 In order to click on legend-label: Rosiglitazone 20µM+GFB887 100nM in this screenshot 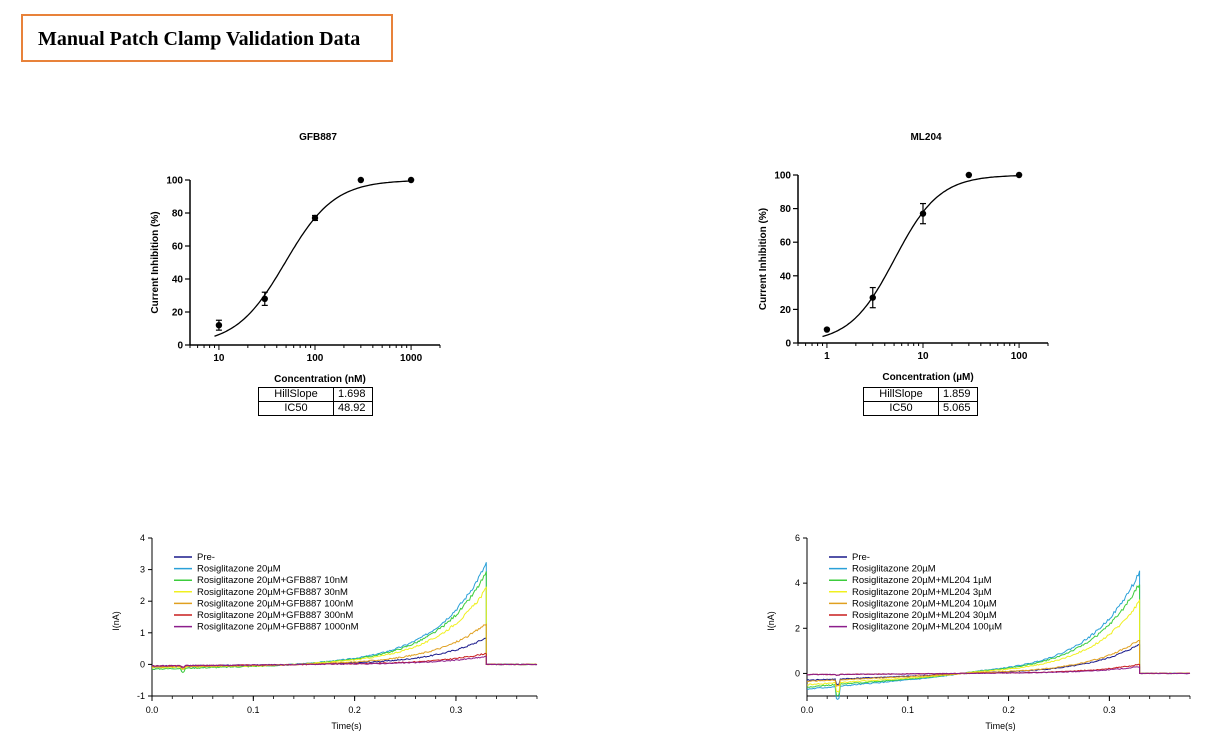, I will do `click(275, 603)`.